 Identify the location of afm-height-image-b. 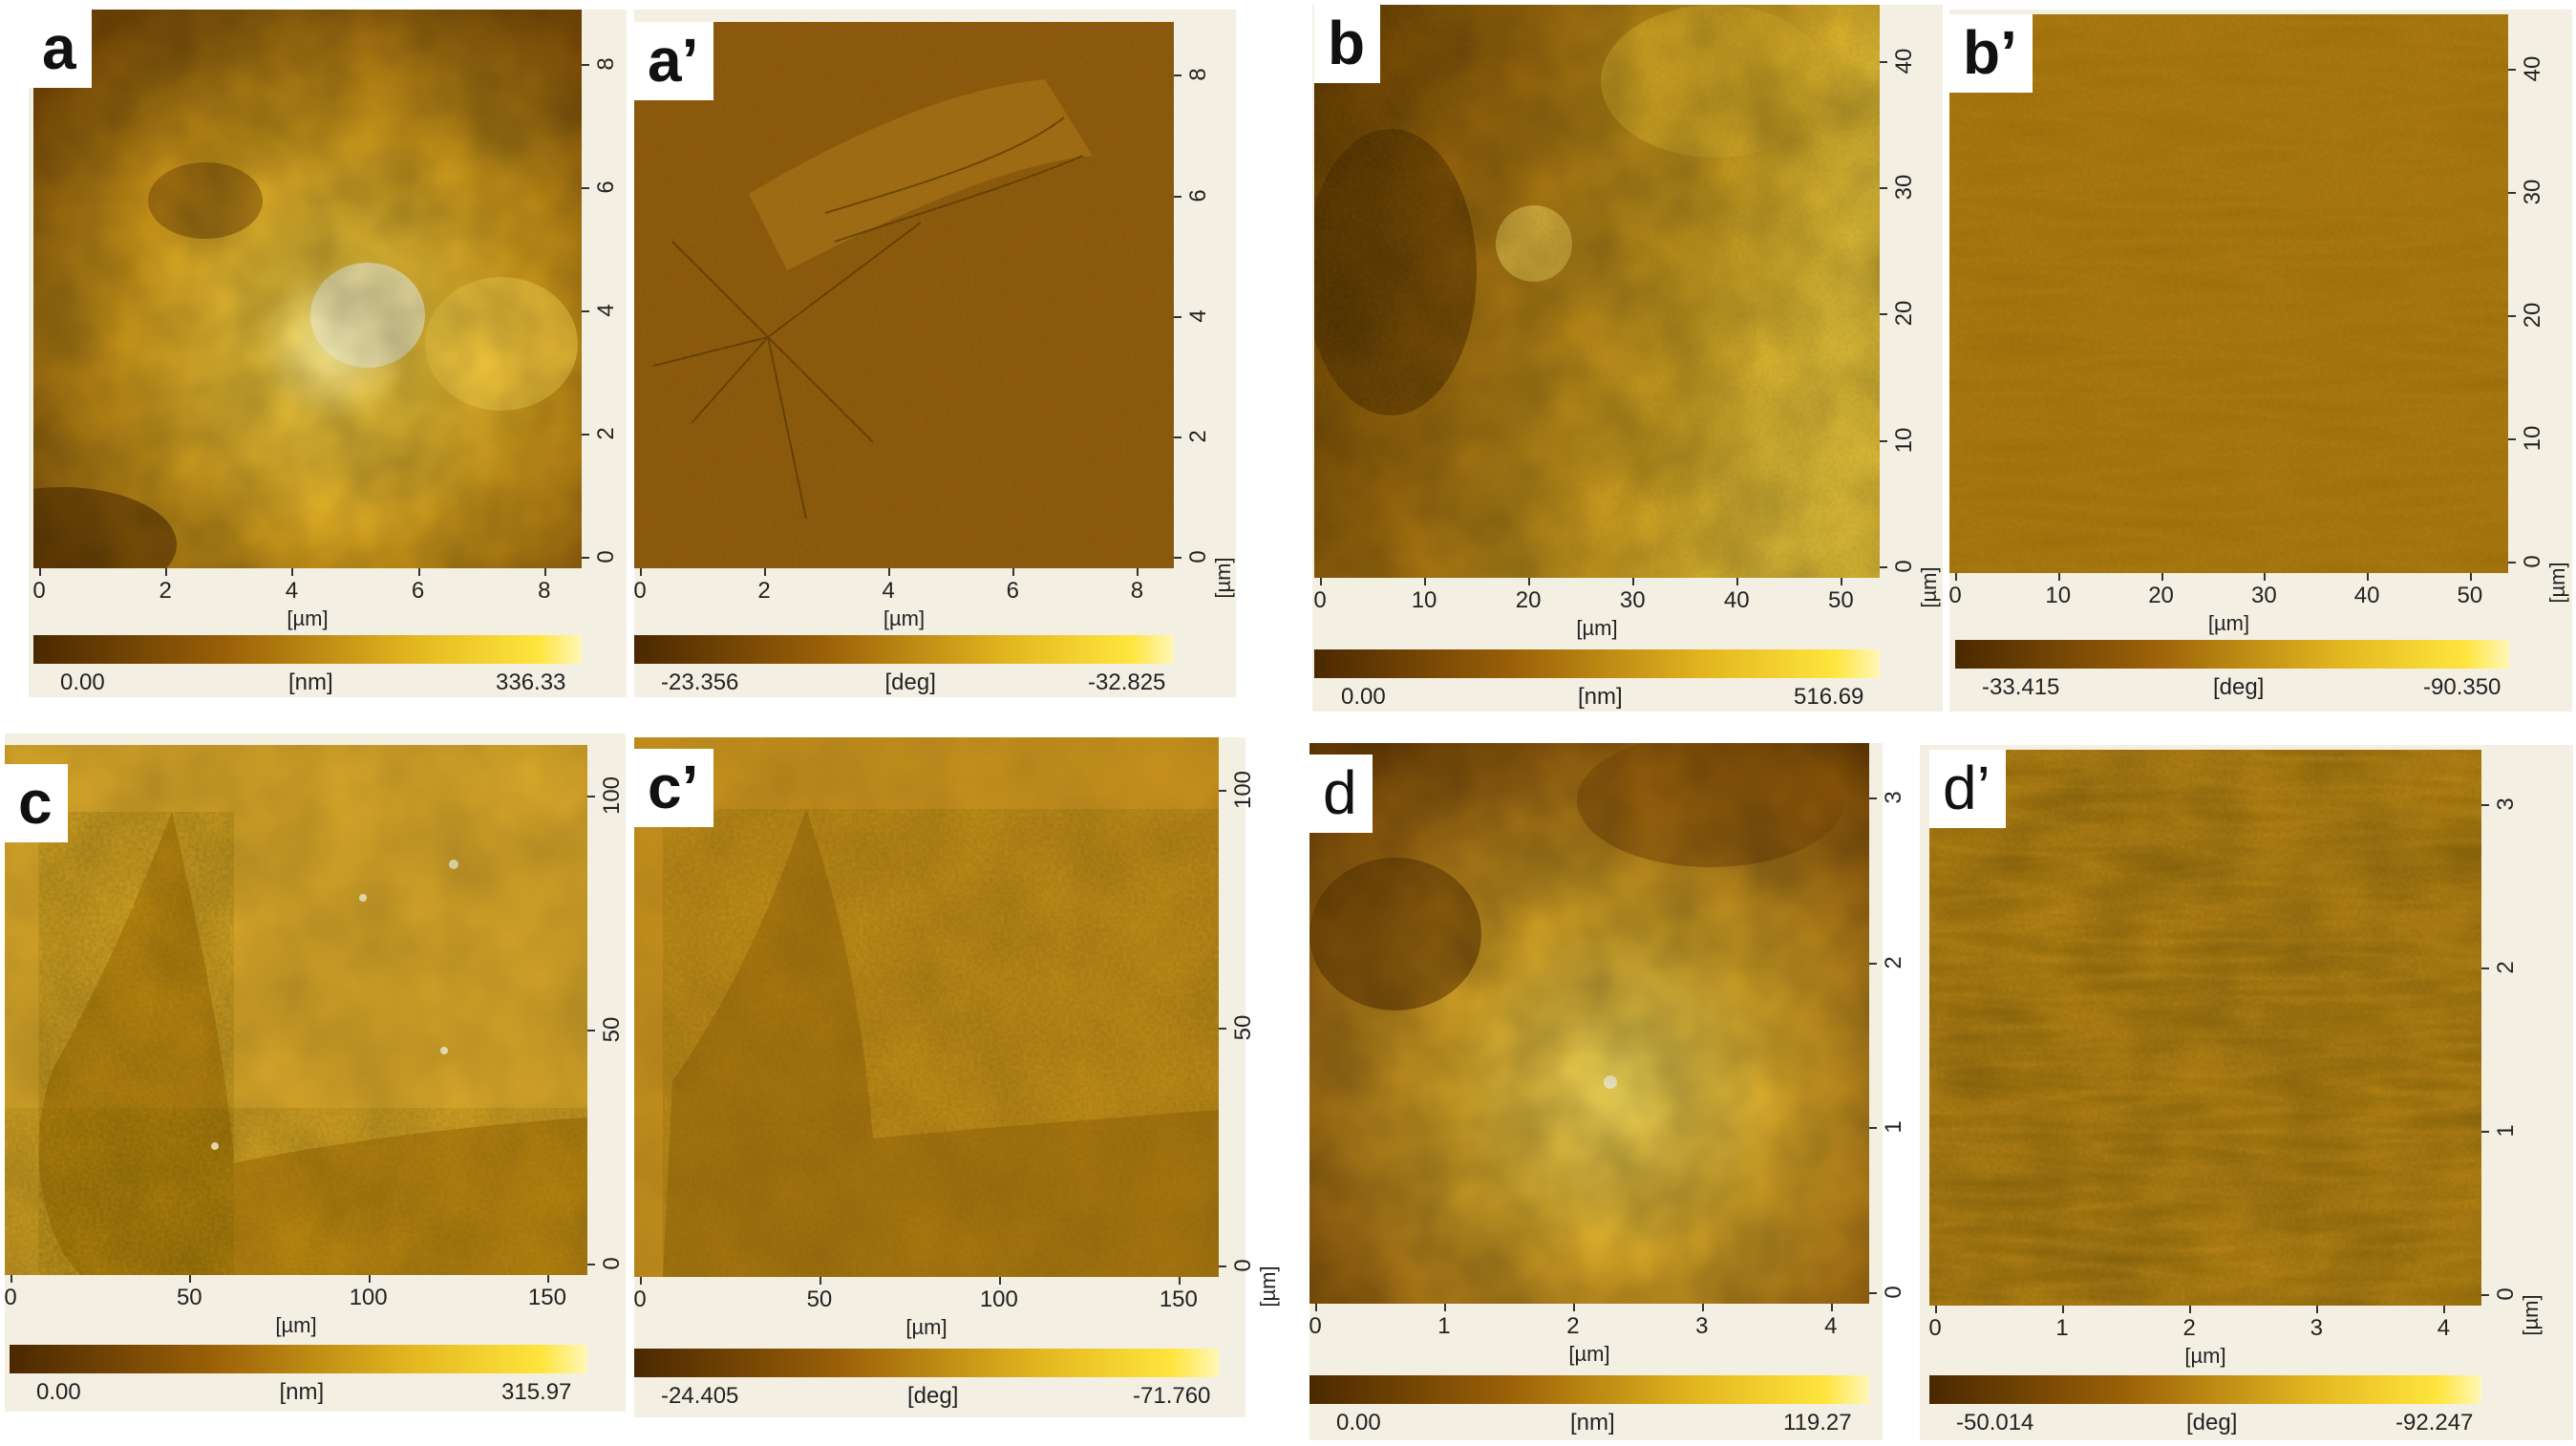
(1597, 291).